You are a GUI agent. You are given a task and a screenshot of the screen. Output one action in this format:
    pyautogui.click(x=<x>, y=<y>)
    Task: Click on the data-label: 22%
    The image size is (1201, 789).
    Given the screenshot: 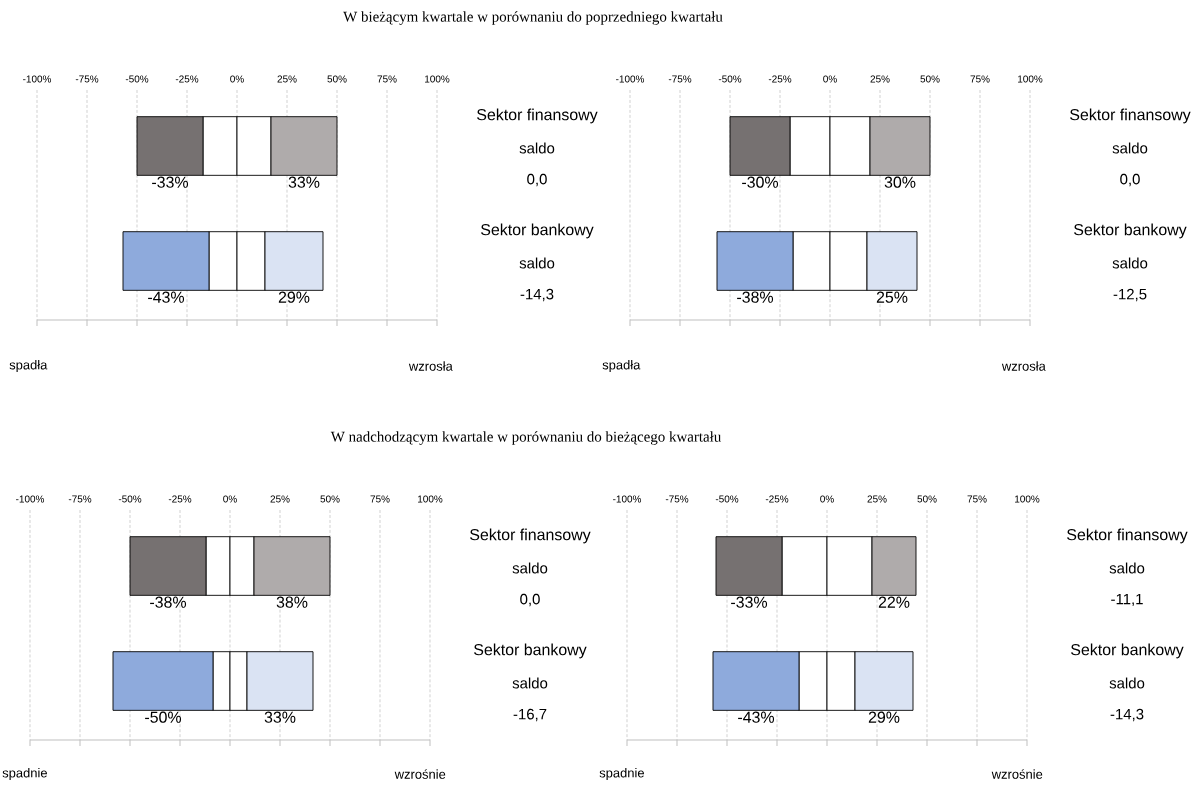 What is the action you would take?
    pyautogui.click(x=894, y=602)
    